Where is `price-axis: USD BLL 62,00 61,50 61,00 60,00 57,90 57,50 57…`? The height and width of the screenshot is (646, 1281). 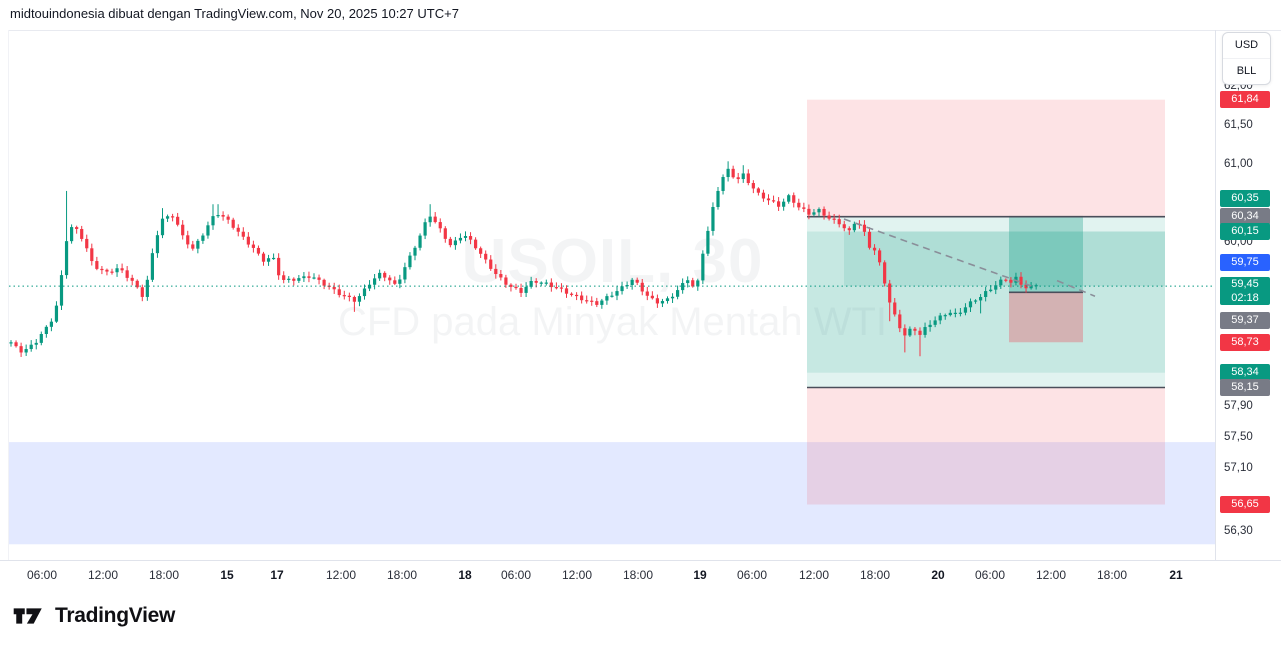 price-axis: USD BLL 62,00 61,50 61,00 60,00 57,90 57,50 57… is located at coordinates (1248, 295).